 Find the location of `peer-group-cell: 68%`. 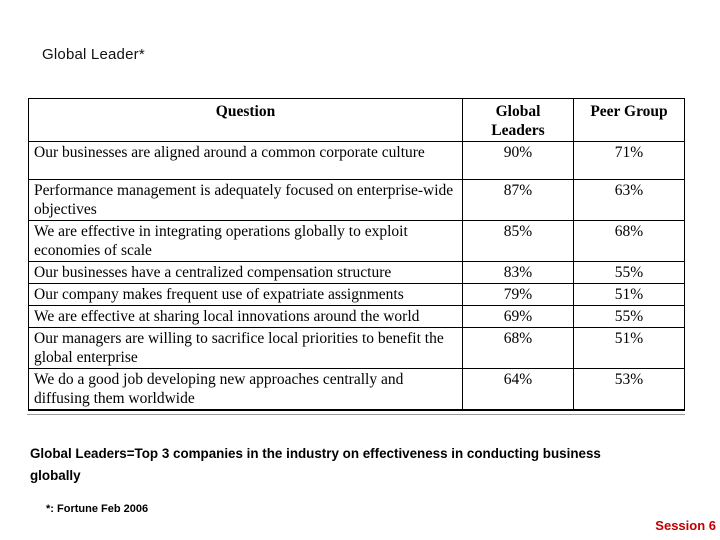

peer-group-cell: 68% is located at coordinates (629, 241).